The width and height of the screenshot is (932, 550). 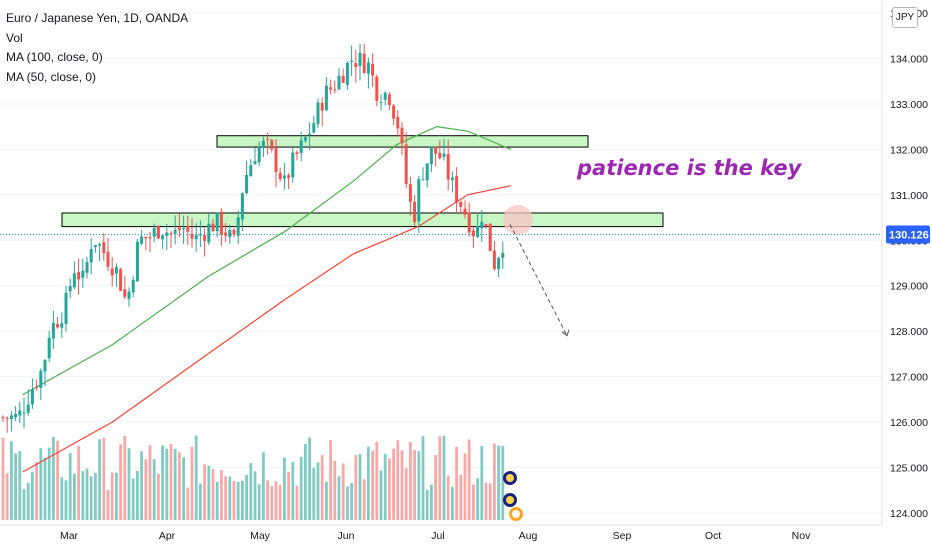 I want to click on x-tick-label: Apr, so click(x=167, y=536).